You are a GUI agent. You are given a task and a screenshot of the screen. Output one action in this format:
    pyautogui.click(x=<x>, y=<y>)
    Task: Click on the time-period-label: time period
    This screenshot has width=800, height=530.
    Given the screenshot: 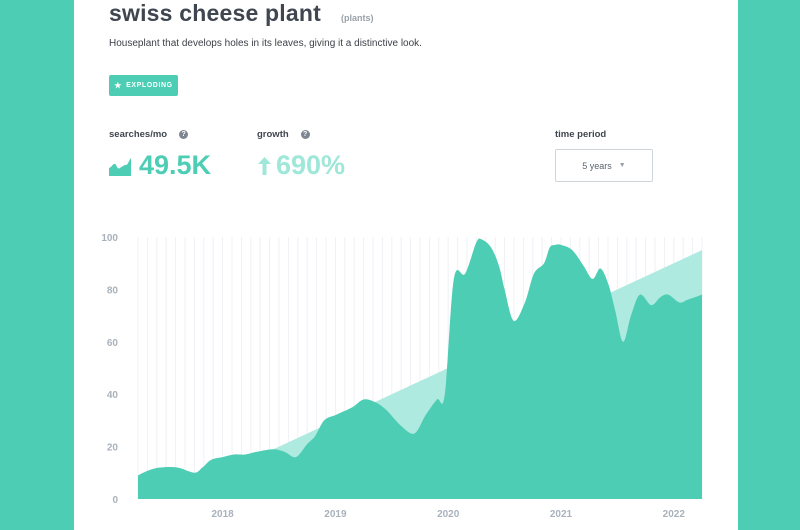 What is the action you would take?
    pyautogui.click(x=581, y=134)
    